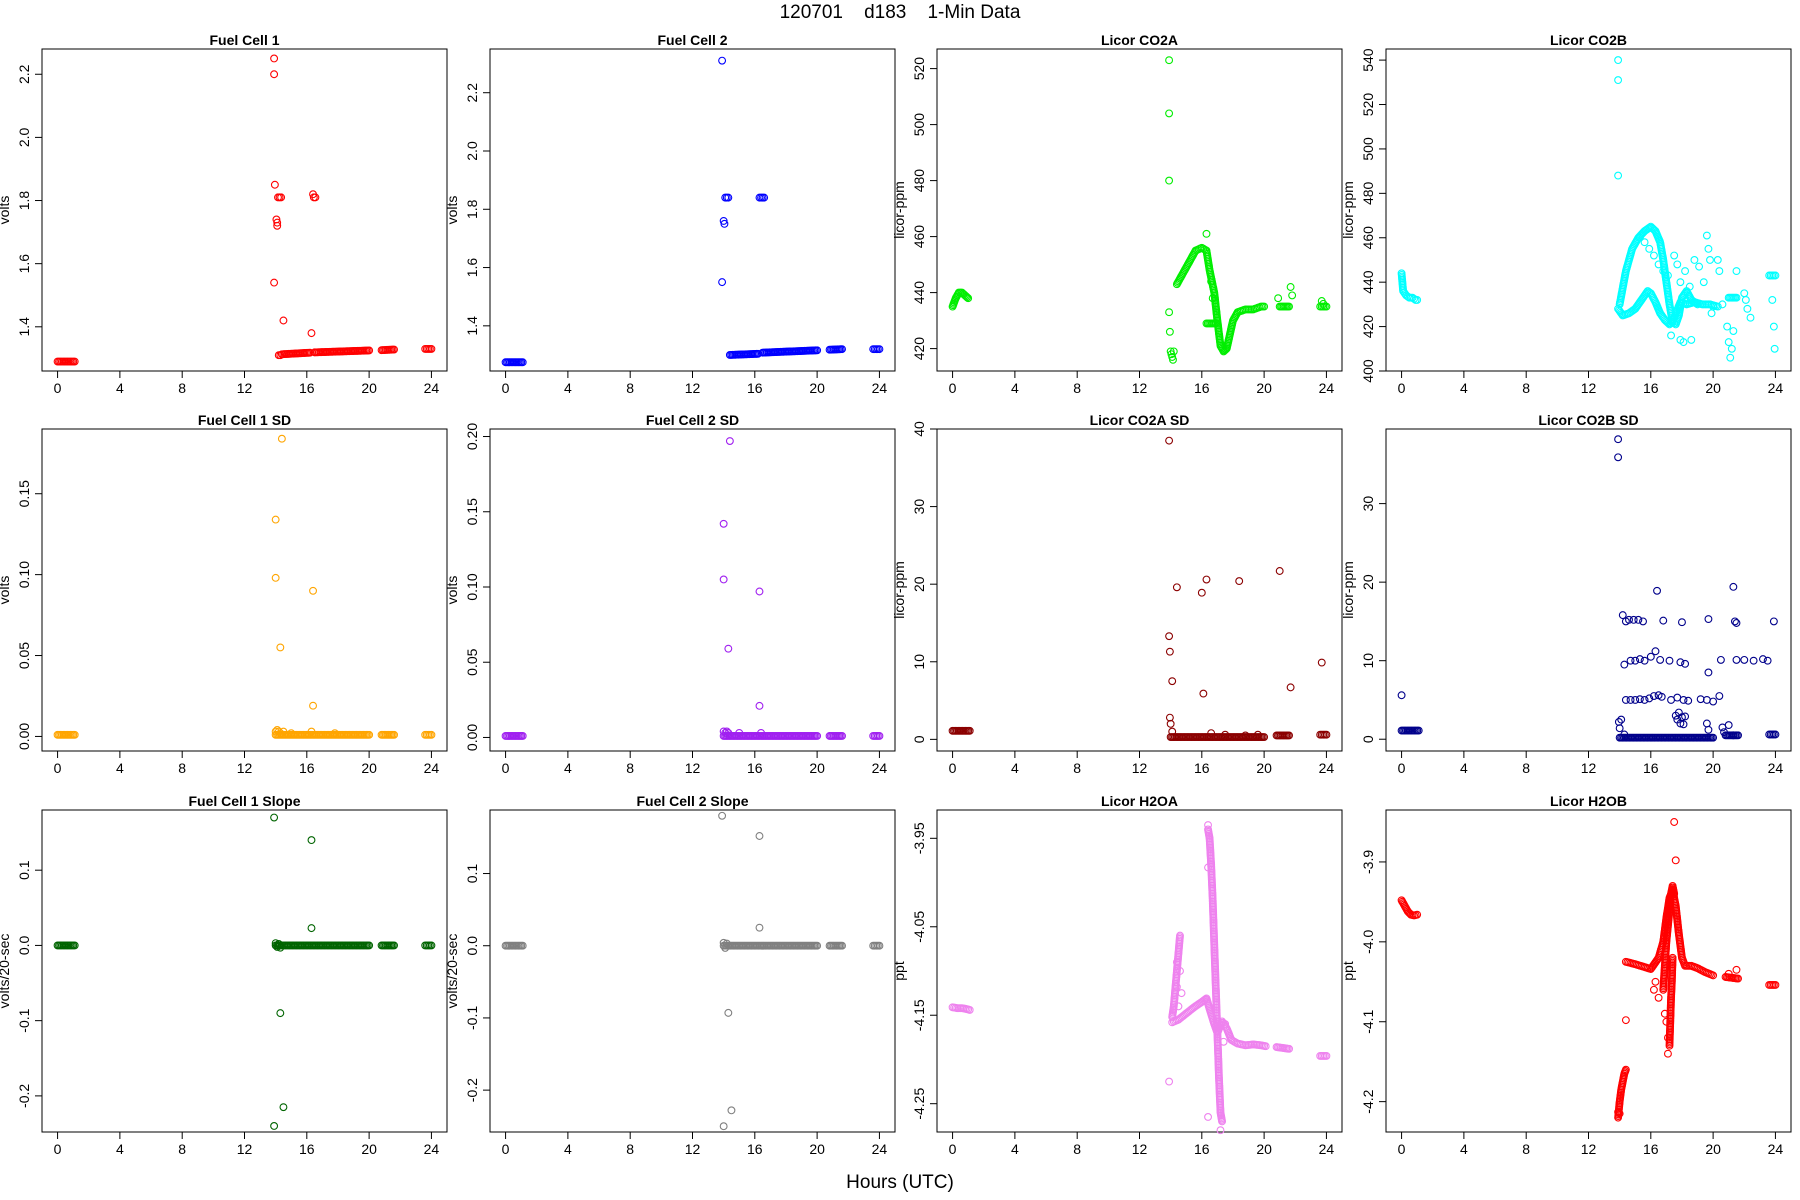 The height and width of the screenshot is (1200, 1800). What do you see at coordinates (919, 1104) in the screenshot?
I see `y-tick-label: -4.25` at bounding box center [919, 1104].